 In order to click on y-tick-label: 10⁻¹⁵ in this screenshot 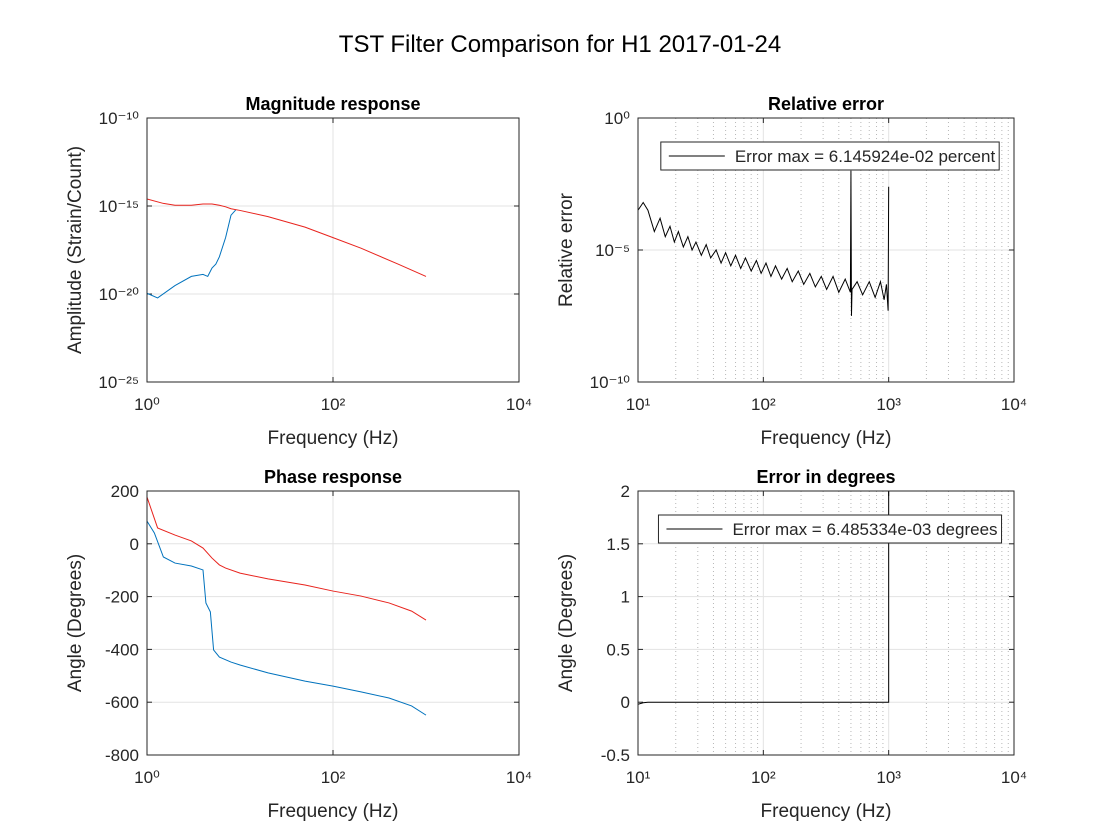, I will do `click(118, 206)`.